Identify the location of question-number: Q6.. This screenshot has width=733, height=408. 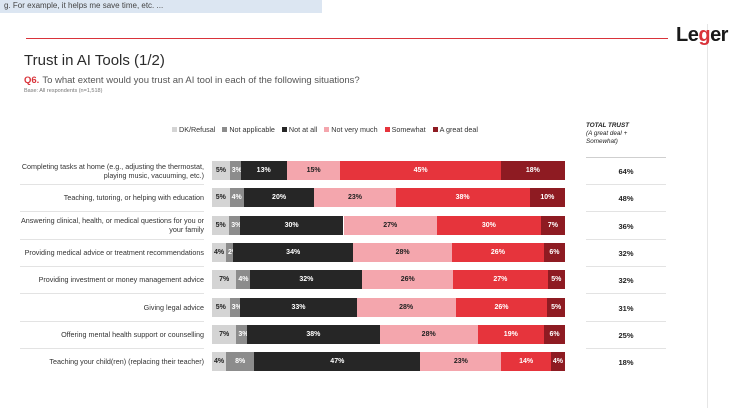
(32, 80).